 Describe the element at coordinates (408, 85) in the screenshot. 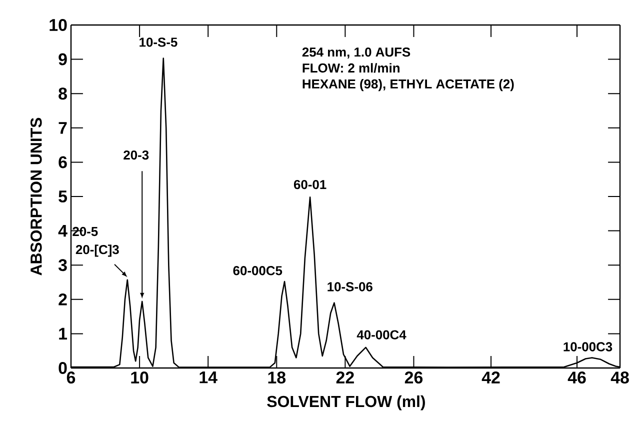

I see `annotation: HEXANE (98), ETHYL ACETATE (2)` at that location.